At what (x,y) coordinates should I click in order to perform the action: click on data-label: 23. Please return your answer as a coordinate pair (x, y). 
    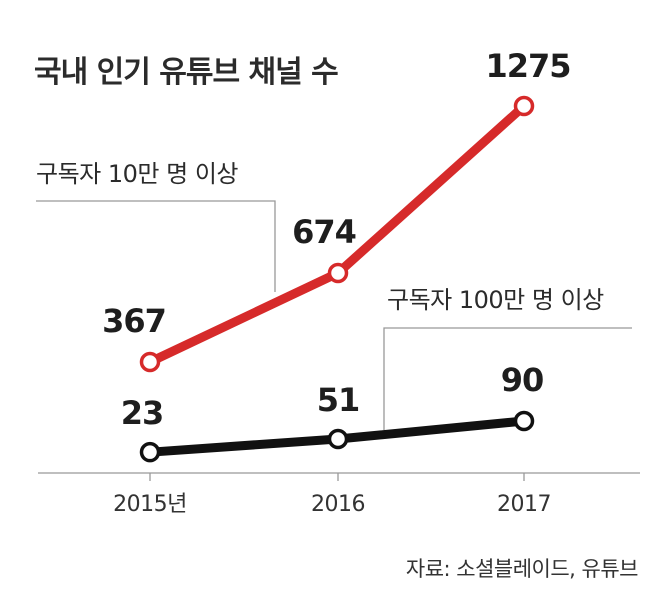
    Looking at the image, I should click on (142, 413).